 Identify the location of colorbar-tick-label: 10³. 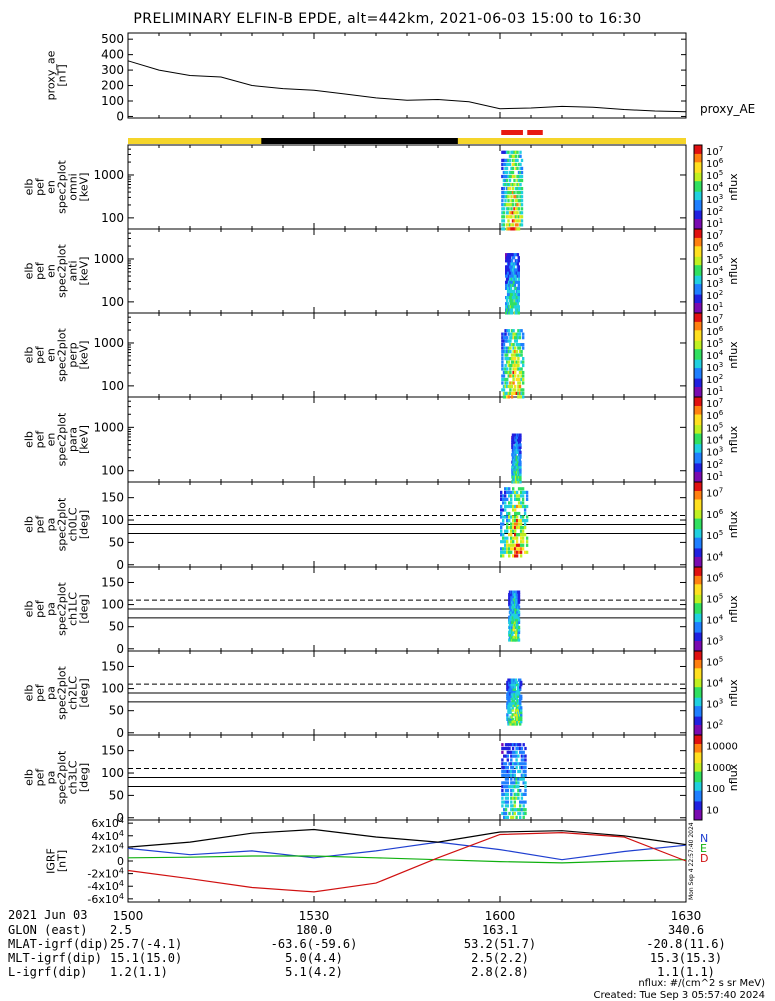
(714, 641).